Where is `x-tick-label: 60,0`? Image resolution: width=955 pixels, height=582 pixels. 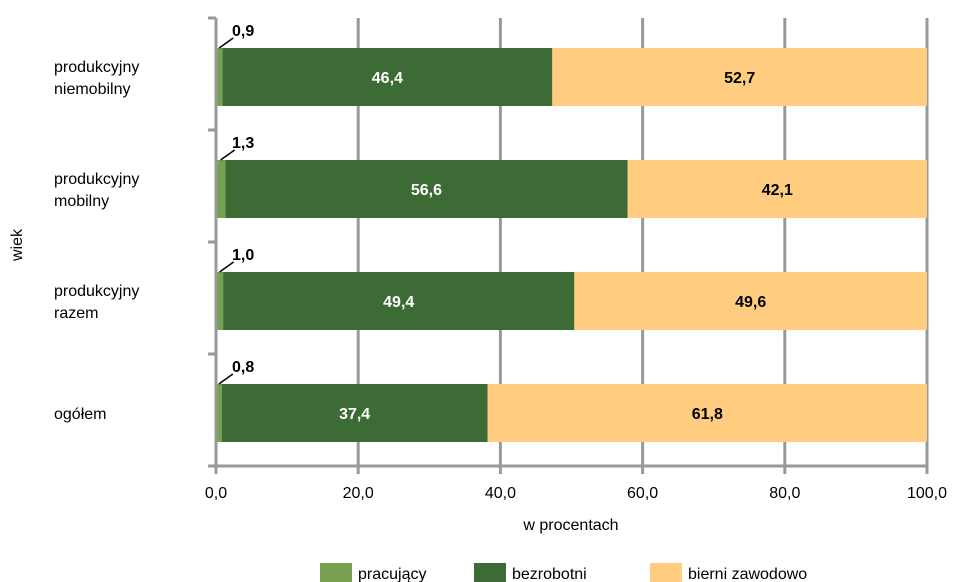
x-tick-label: 60,0 is located at coordinates (642, 493).